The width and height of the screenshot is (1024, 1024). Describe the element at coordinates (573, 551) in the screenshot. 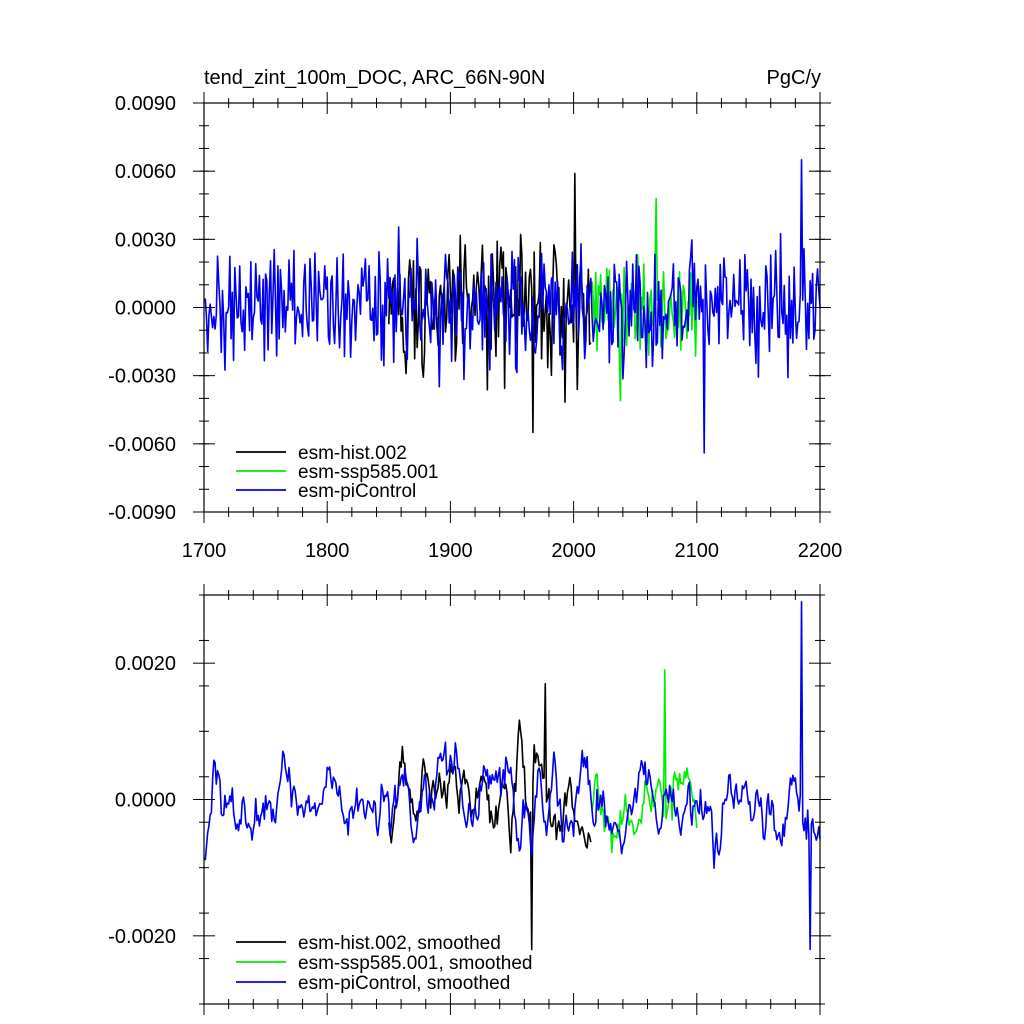

I see `x-tick-label: 2000` at that location.